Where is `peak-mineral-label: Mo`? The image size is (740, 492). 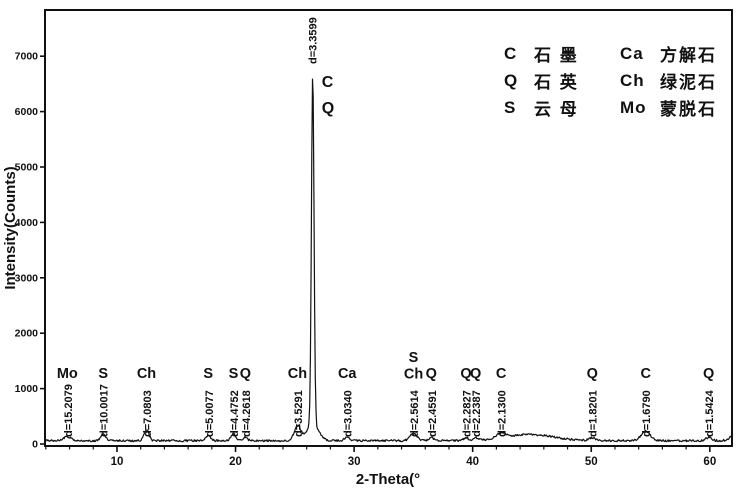 peak-mineral-label: Mo is located at coordinates (67, 374).